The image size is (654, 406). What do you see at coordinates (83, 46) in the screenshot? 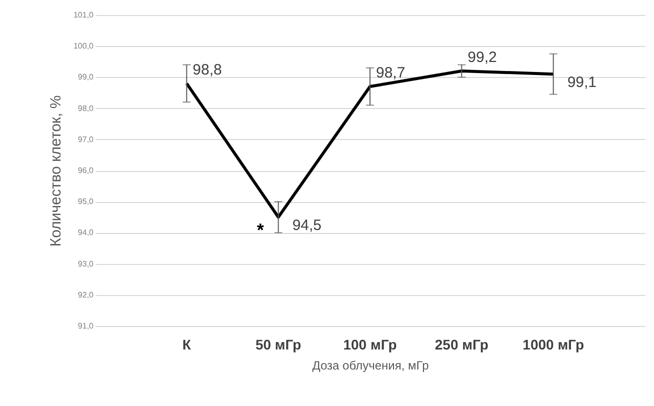
I see `y-tick-label: 100,0` at bounding box center [83, 46].